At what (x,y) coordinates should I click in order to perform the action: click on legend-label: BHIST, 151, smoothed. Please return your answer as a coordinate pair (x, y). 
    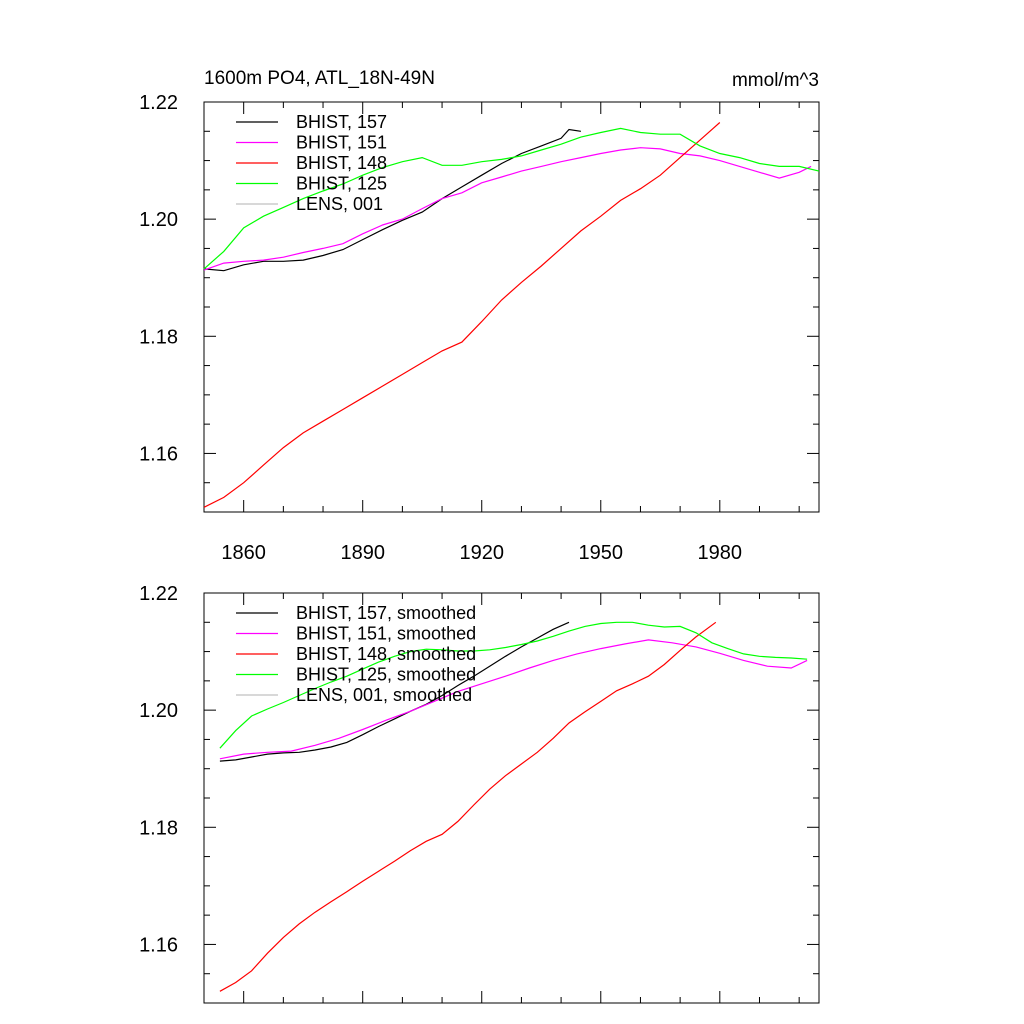
    Looking at the image, I should click on (386, 634).